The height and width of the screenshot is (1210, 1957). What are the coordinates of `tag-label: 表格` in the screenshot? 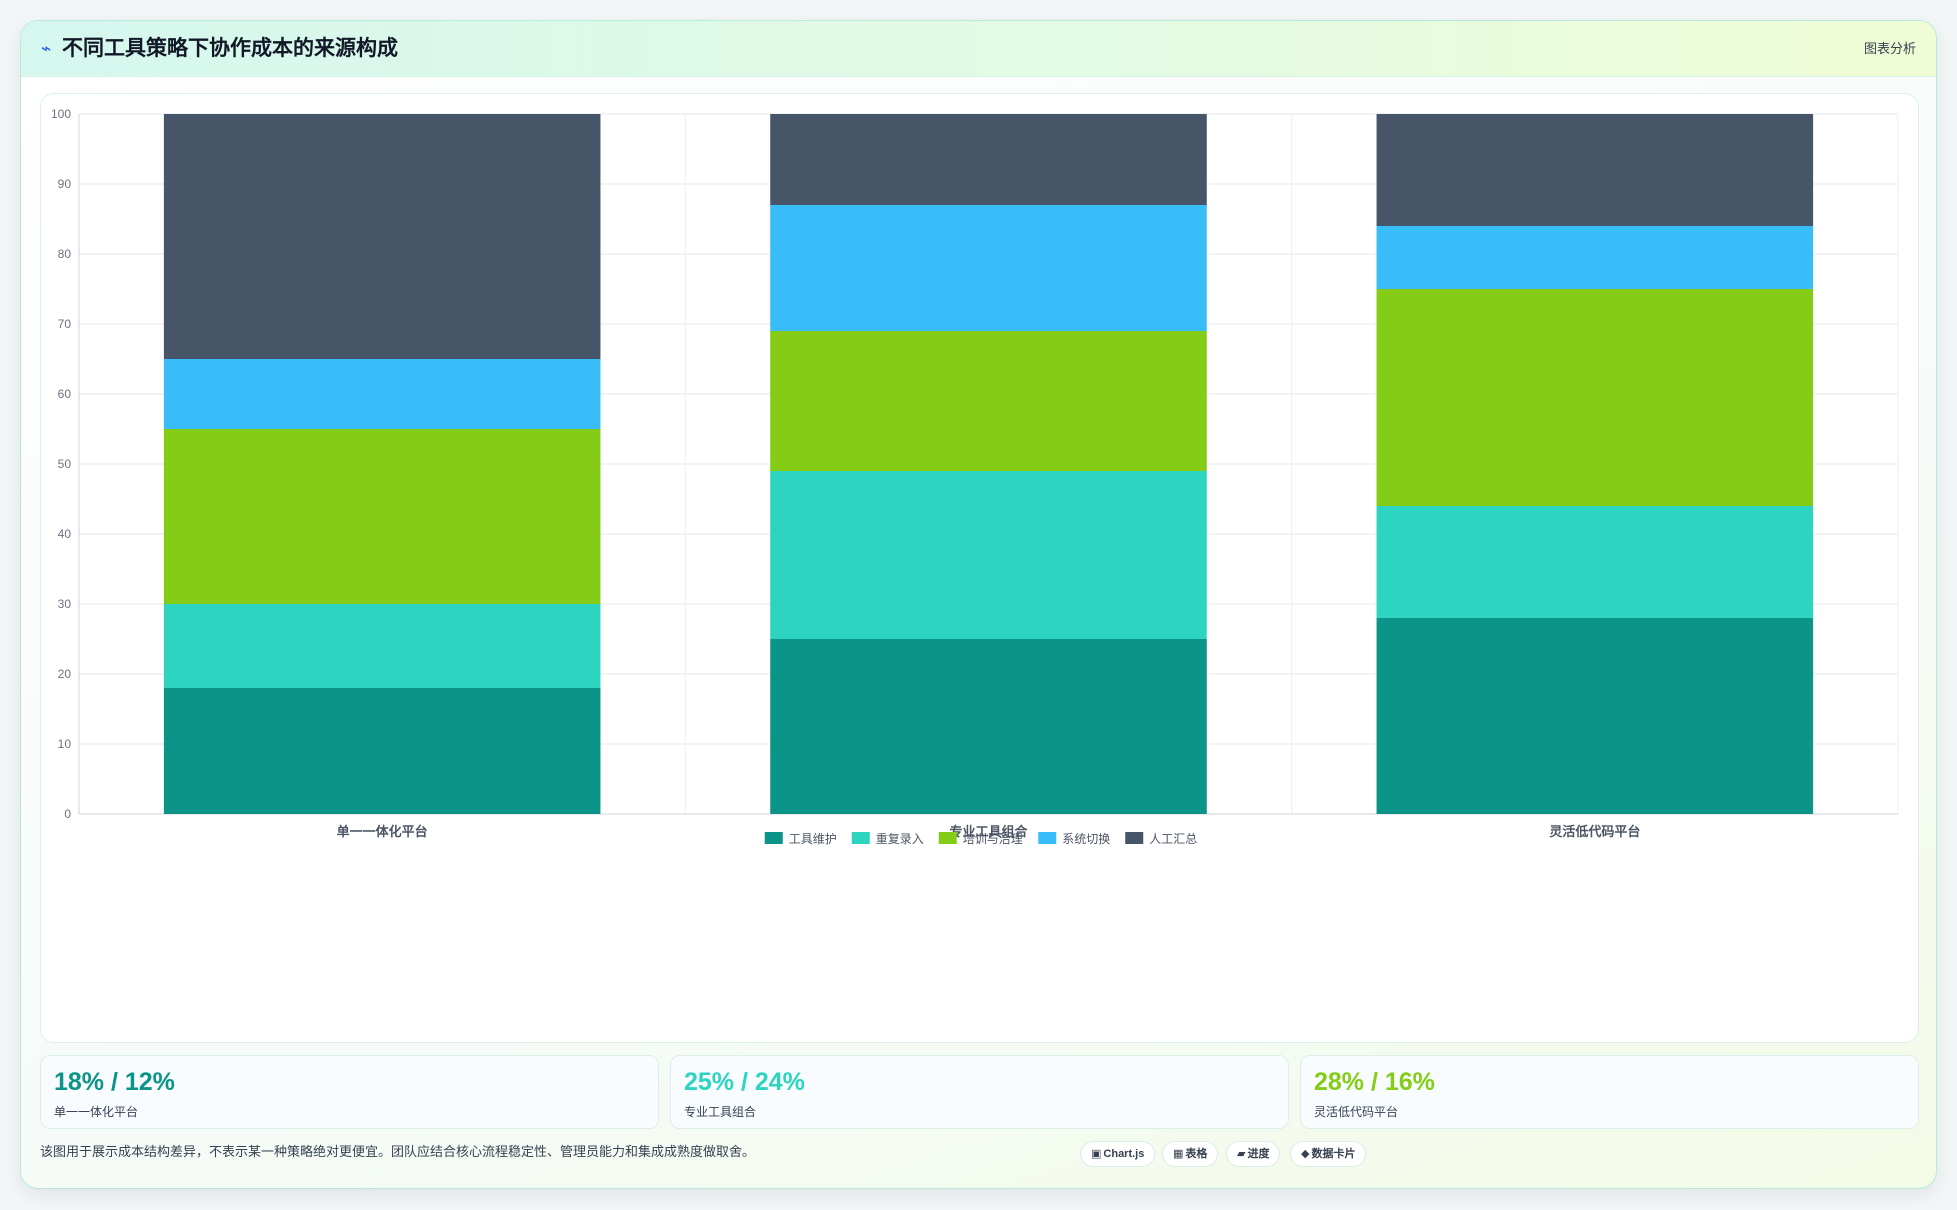 It's located at (1196, 1154).